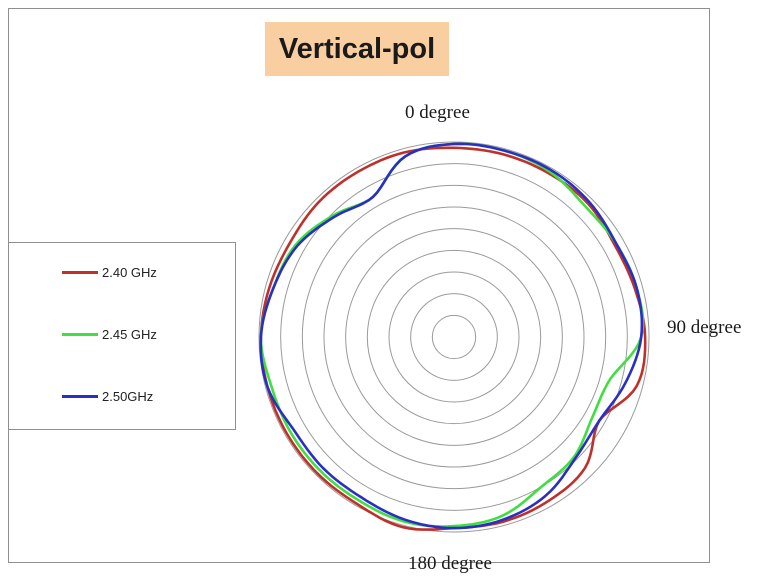  Describe the element at coordinates (450, 563) in the screenshot. I see `angle-label-180: 180 degree` at that location.